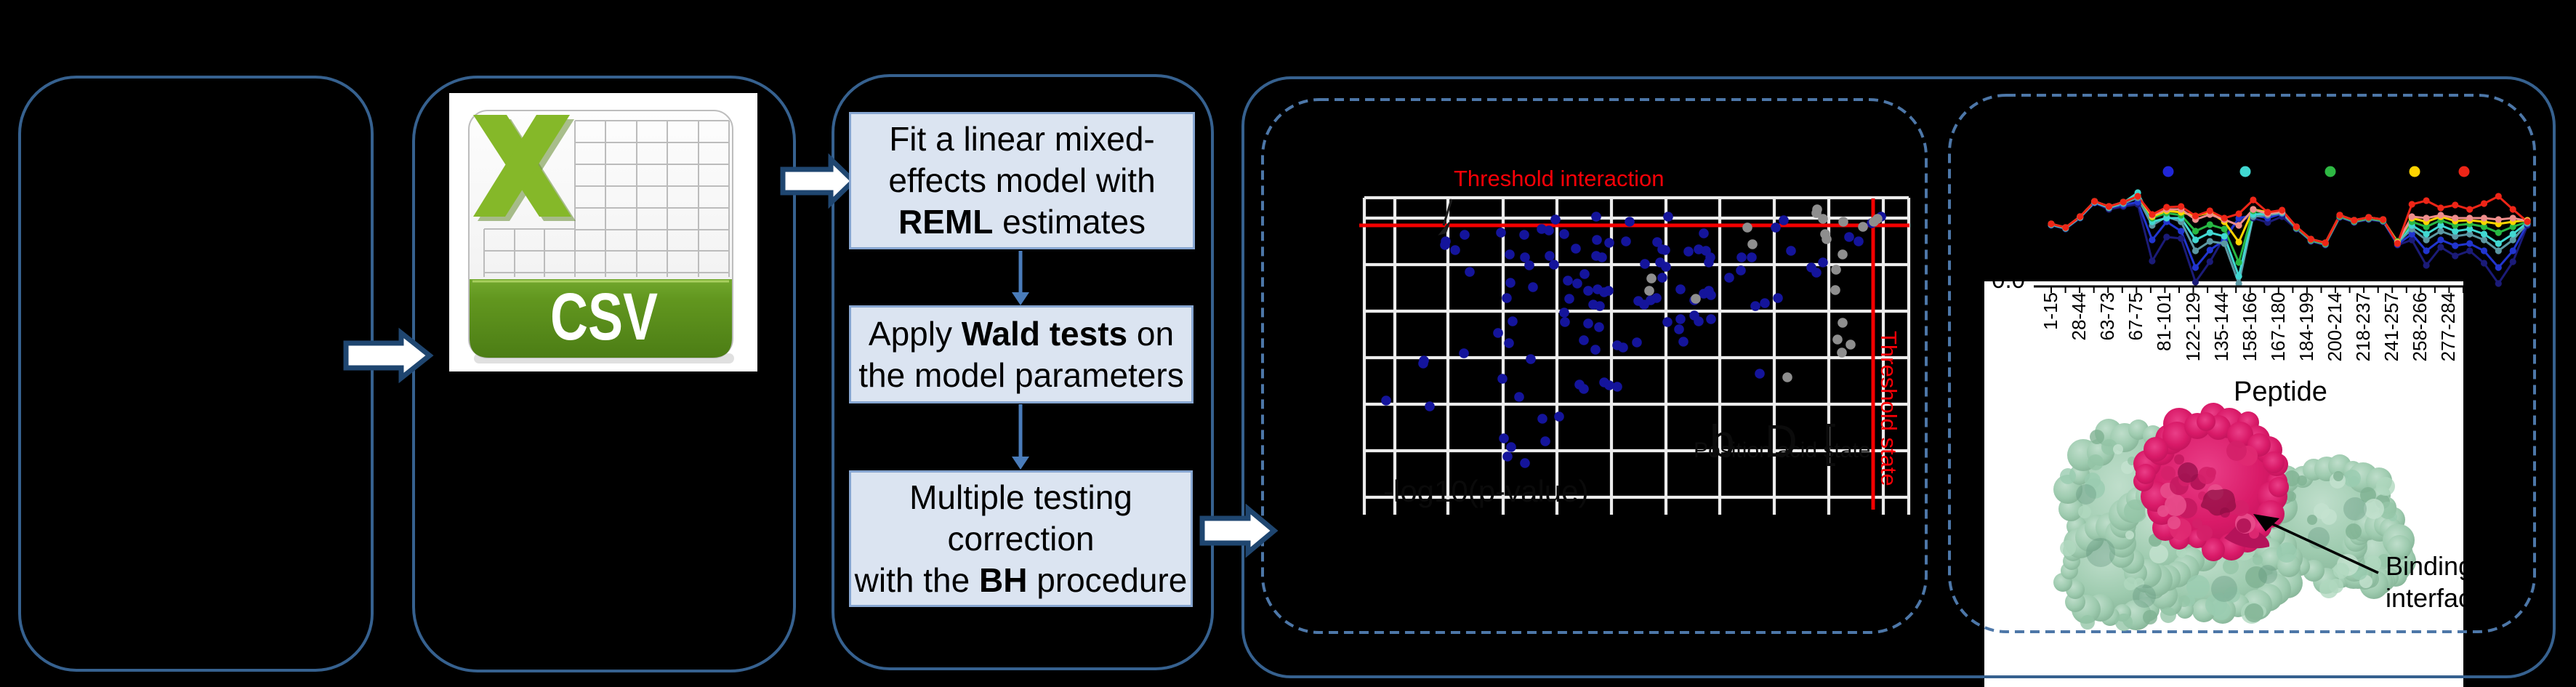  Describe the element at coordinates (1781, 442) in the screenshot. I see `svg-text: D` at that location.